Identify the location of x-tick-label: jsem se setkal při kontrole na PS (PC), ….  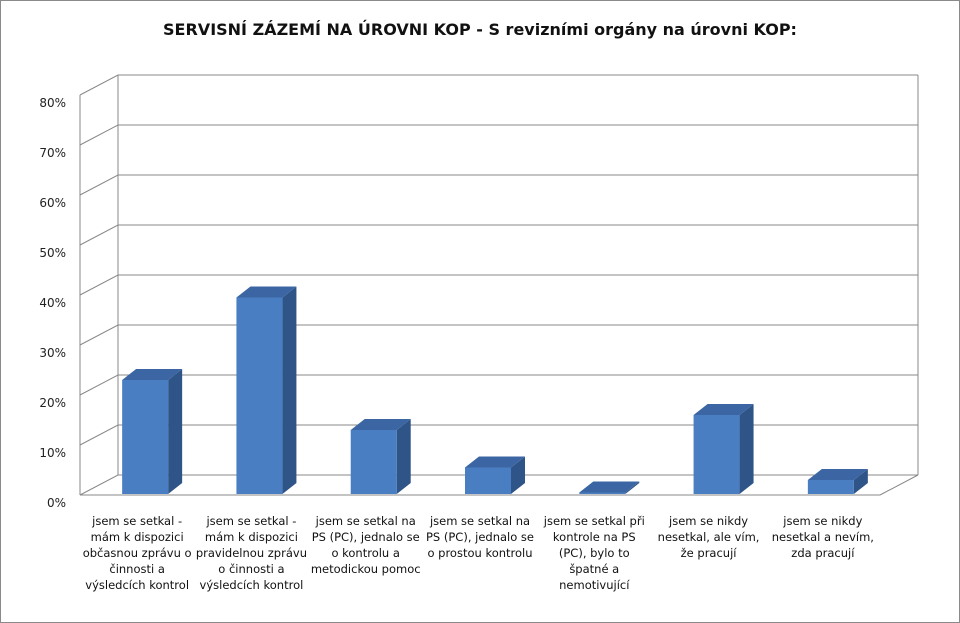
(594, 553).